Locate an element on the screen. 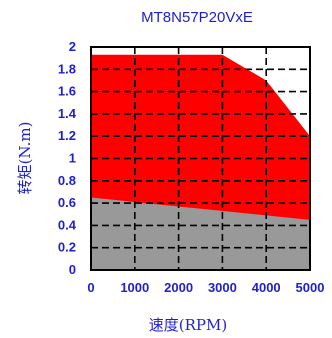 The width and height of the screenshot is (332, 338). x-tick-label: 0 is located at coordinates (90, 287).